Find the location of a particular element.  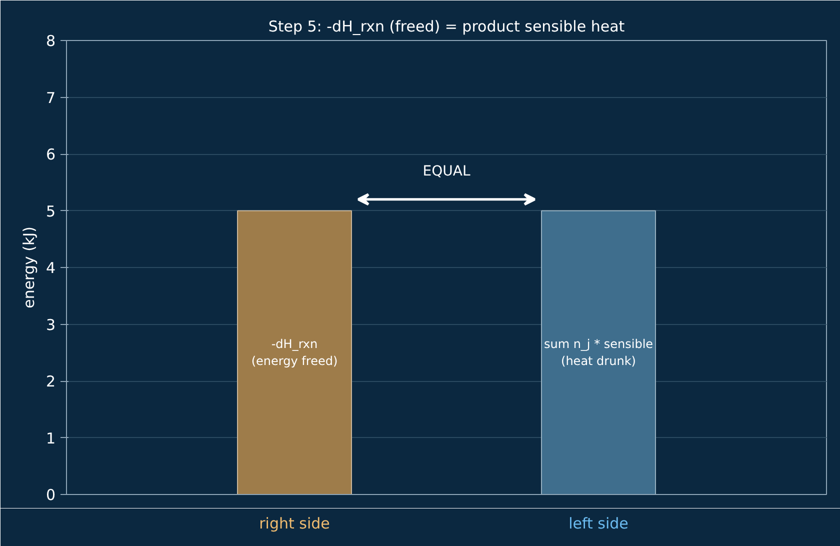

annotation: sum n_j * sensible (heat drunk) is located at coordinates (599, 352).